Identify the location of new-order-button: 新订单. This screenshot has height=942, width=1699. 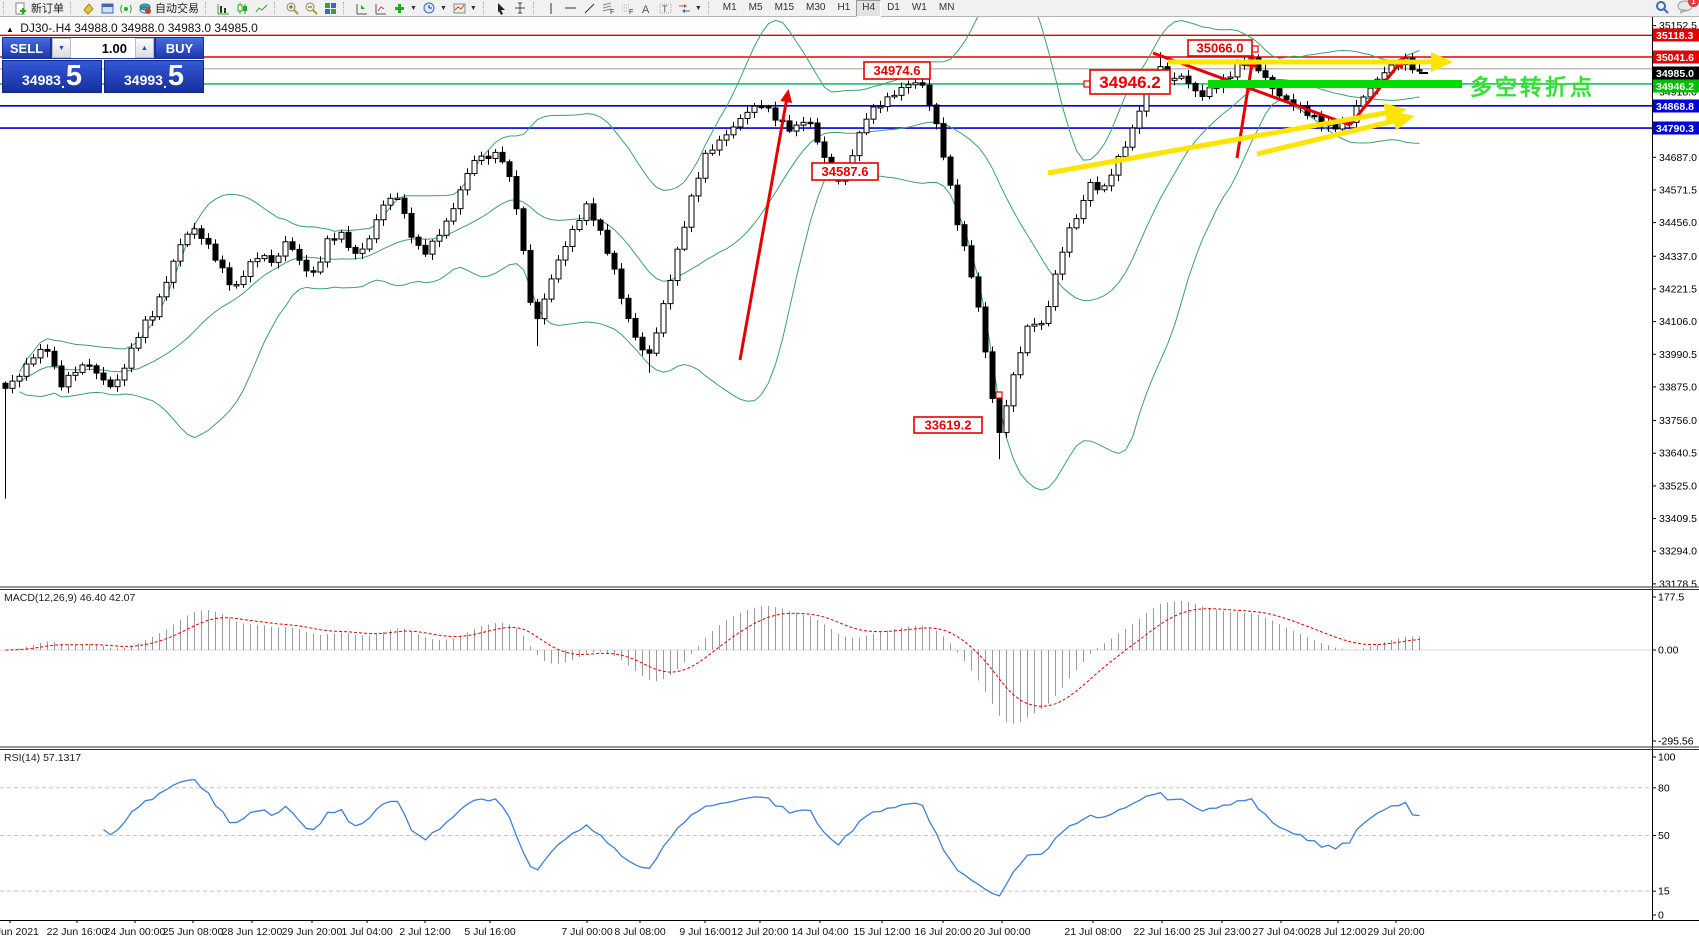
(39, 8).